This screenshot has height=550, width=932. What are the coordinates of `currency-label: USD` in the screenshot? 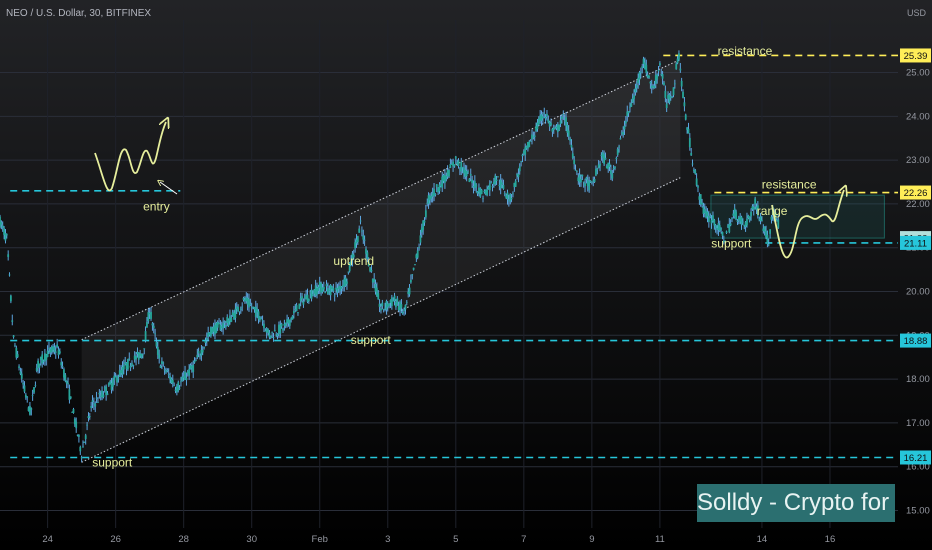 It's located at (917, 13).